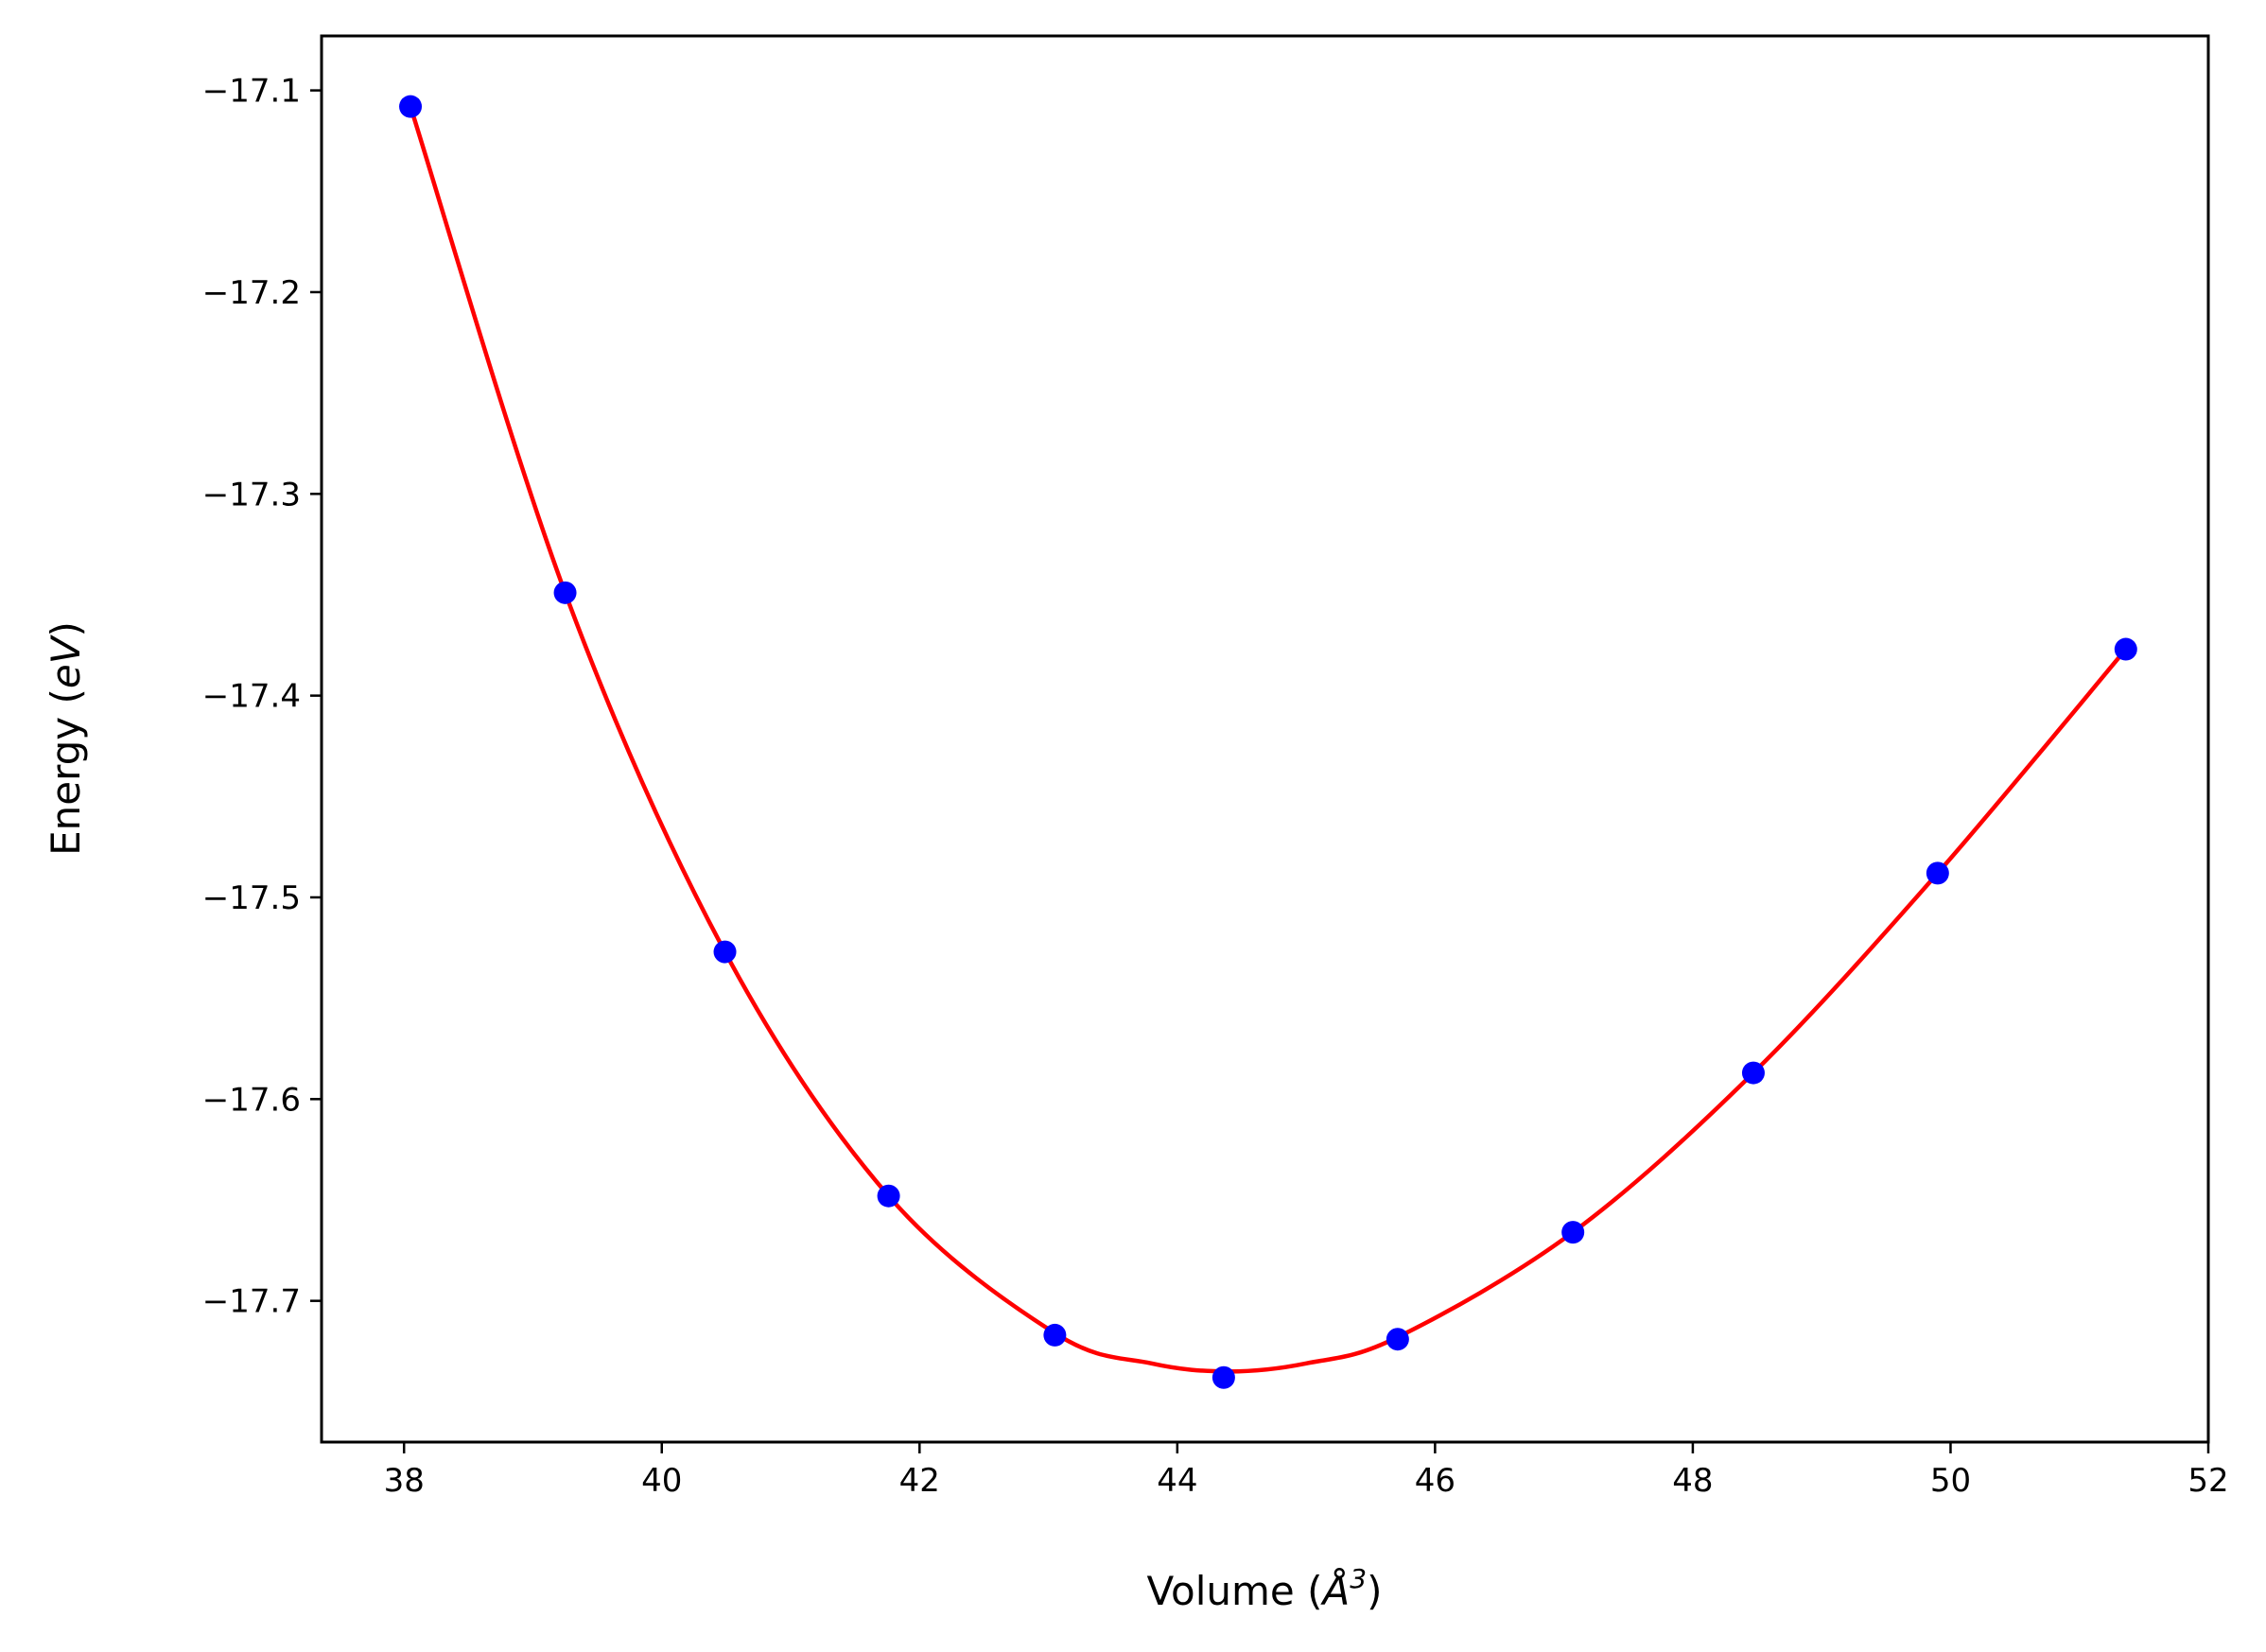  I want to click on y-axis-label: Energy (eV), so click(66, 738).